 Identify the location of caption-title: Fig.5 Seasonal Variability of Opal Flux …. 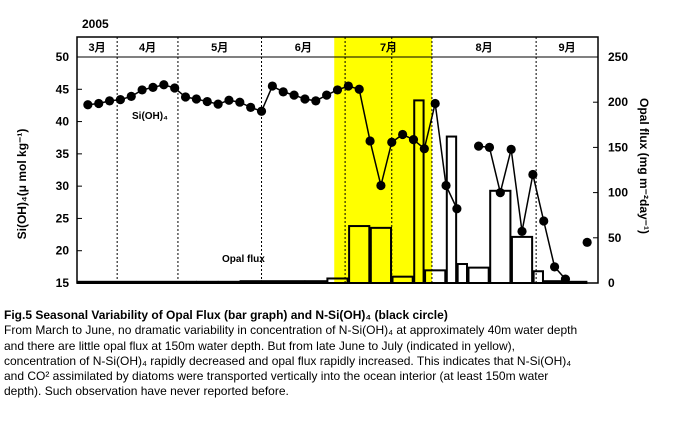
(226, 315).